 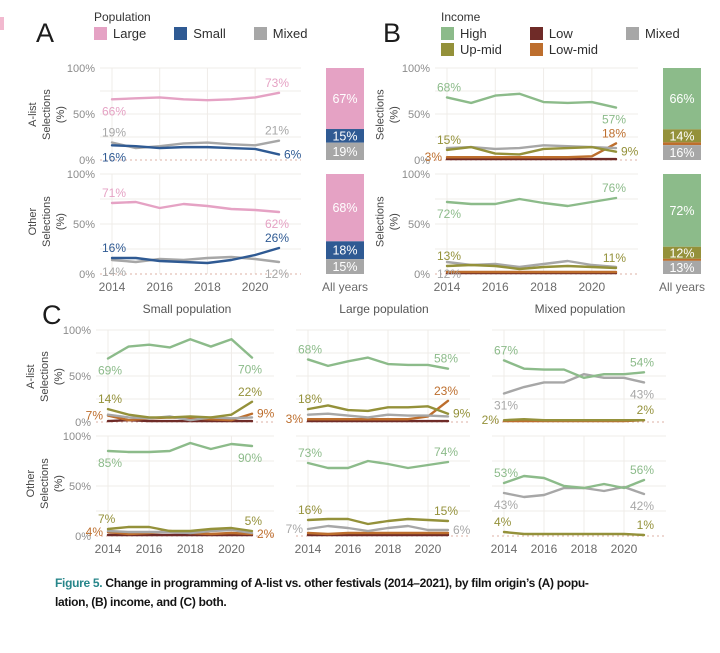 I want to click on y-axis-label-b-alist: Selections (%), so click(x=387, y=115).